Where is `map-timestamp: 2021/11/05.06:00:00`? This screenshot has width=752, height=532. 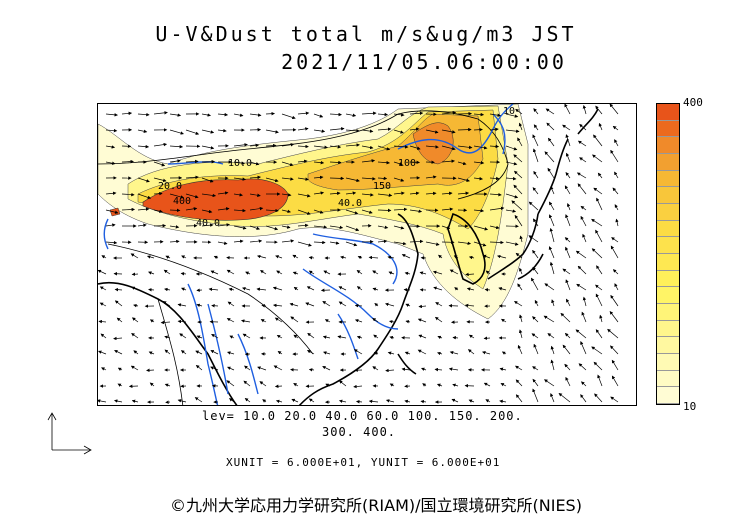 map-timestamp: 2021/11/05.06:00:00 is located at coordinates (424, 62).